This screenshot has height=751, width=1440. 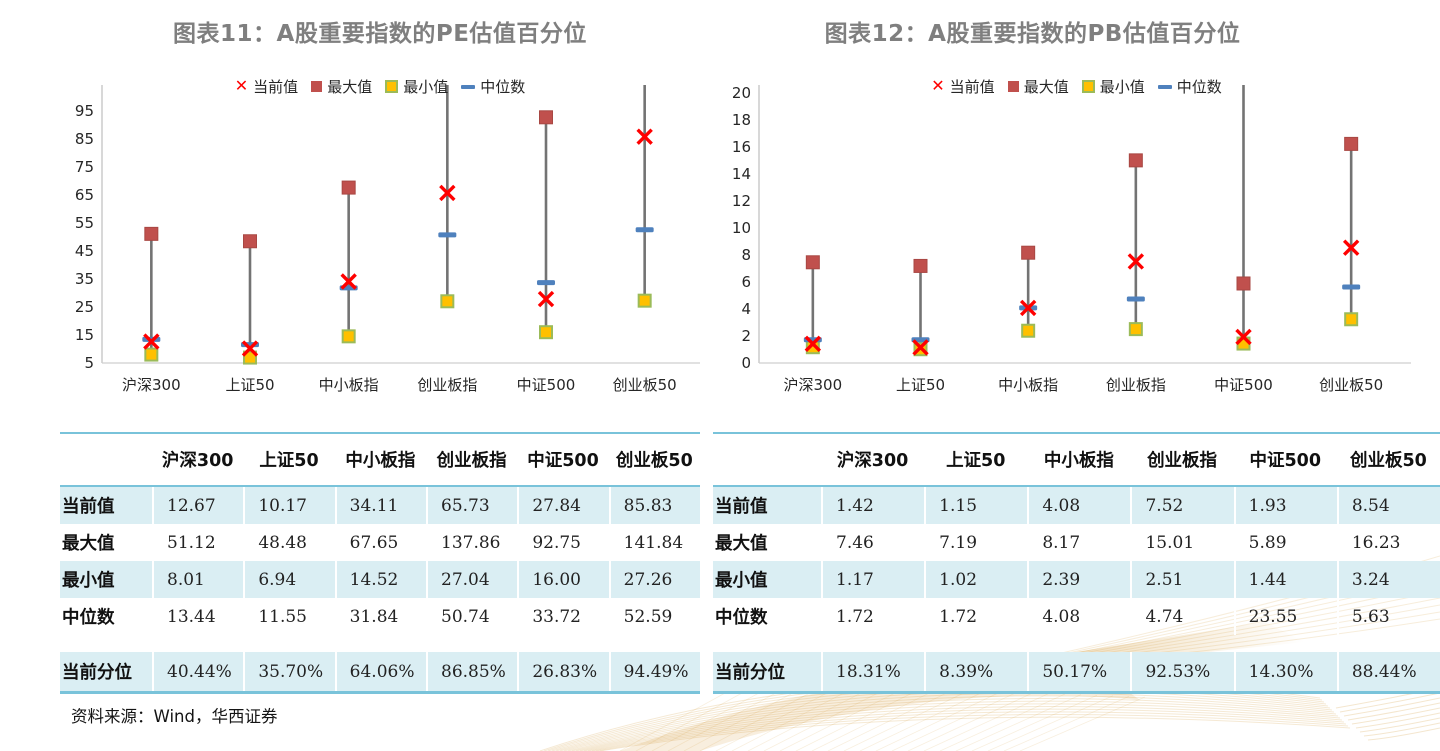 I want to click on y-tick-label: 25, so click(x=84, y=307).